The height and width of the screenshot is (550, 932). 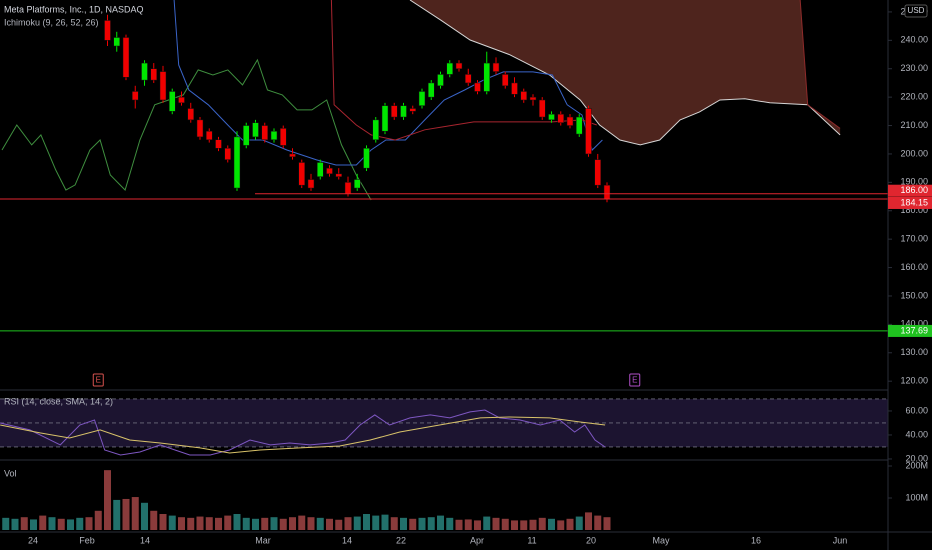 I want to click on y-tick-label: 160.00, so click(x=914, y=267).